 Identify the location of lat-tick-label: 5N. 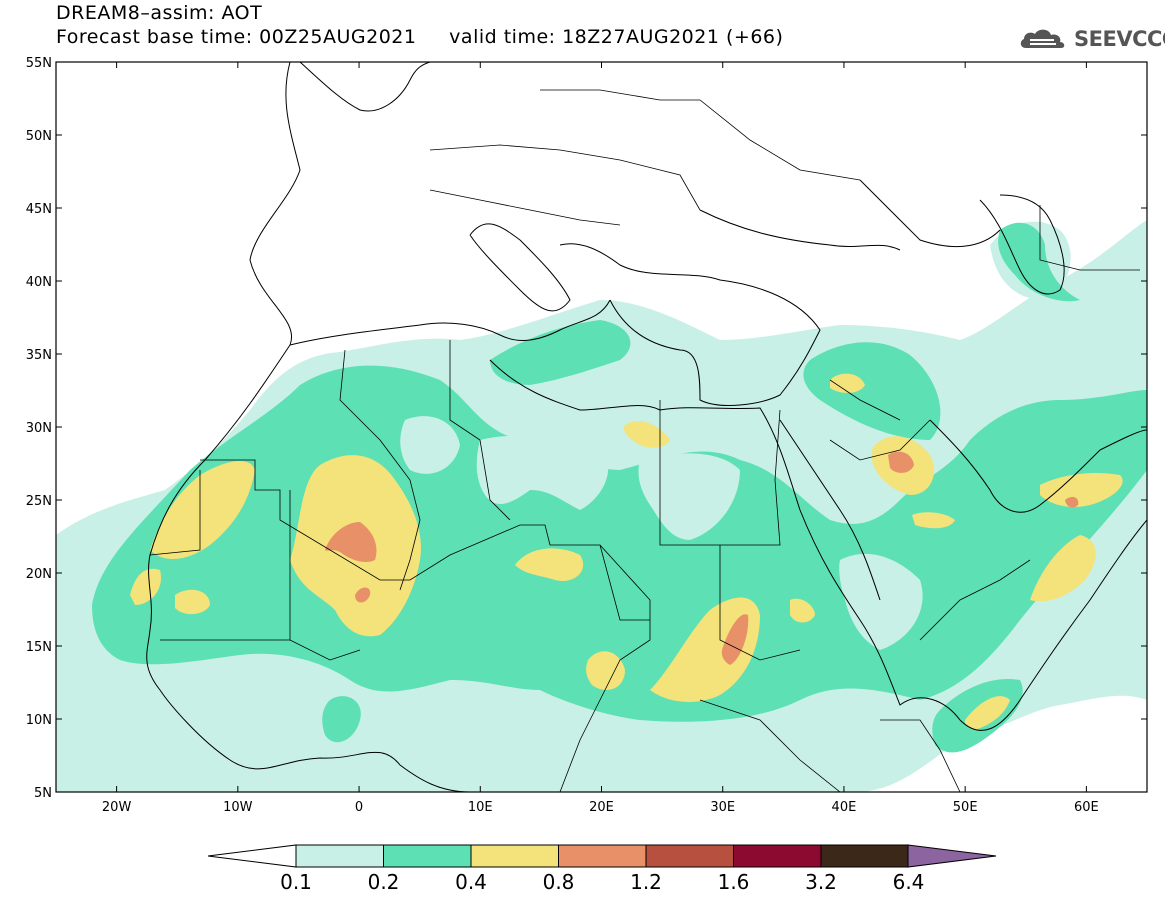
(43, 793).